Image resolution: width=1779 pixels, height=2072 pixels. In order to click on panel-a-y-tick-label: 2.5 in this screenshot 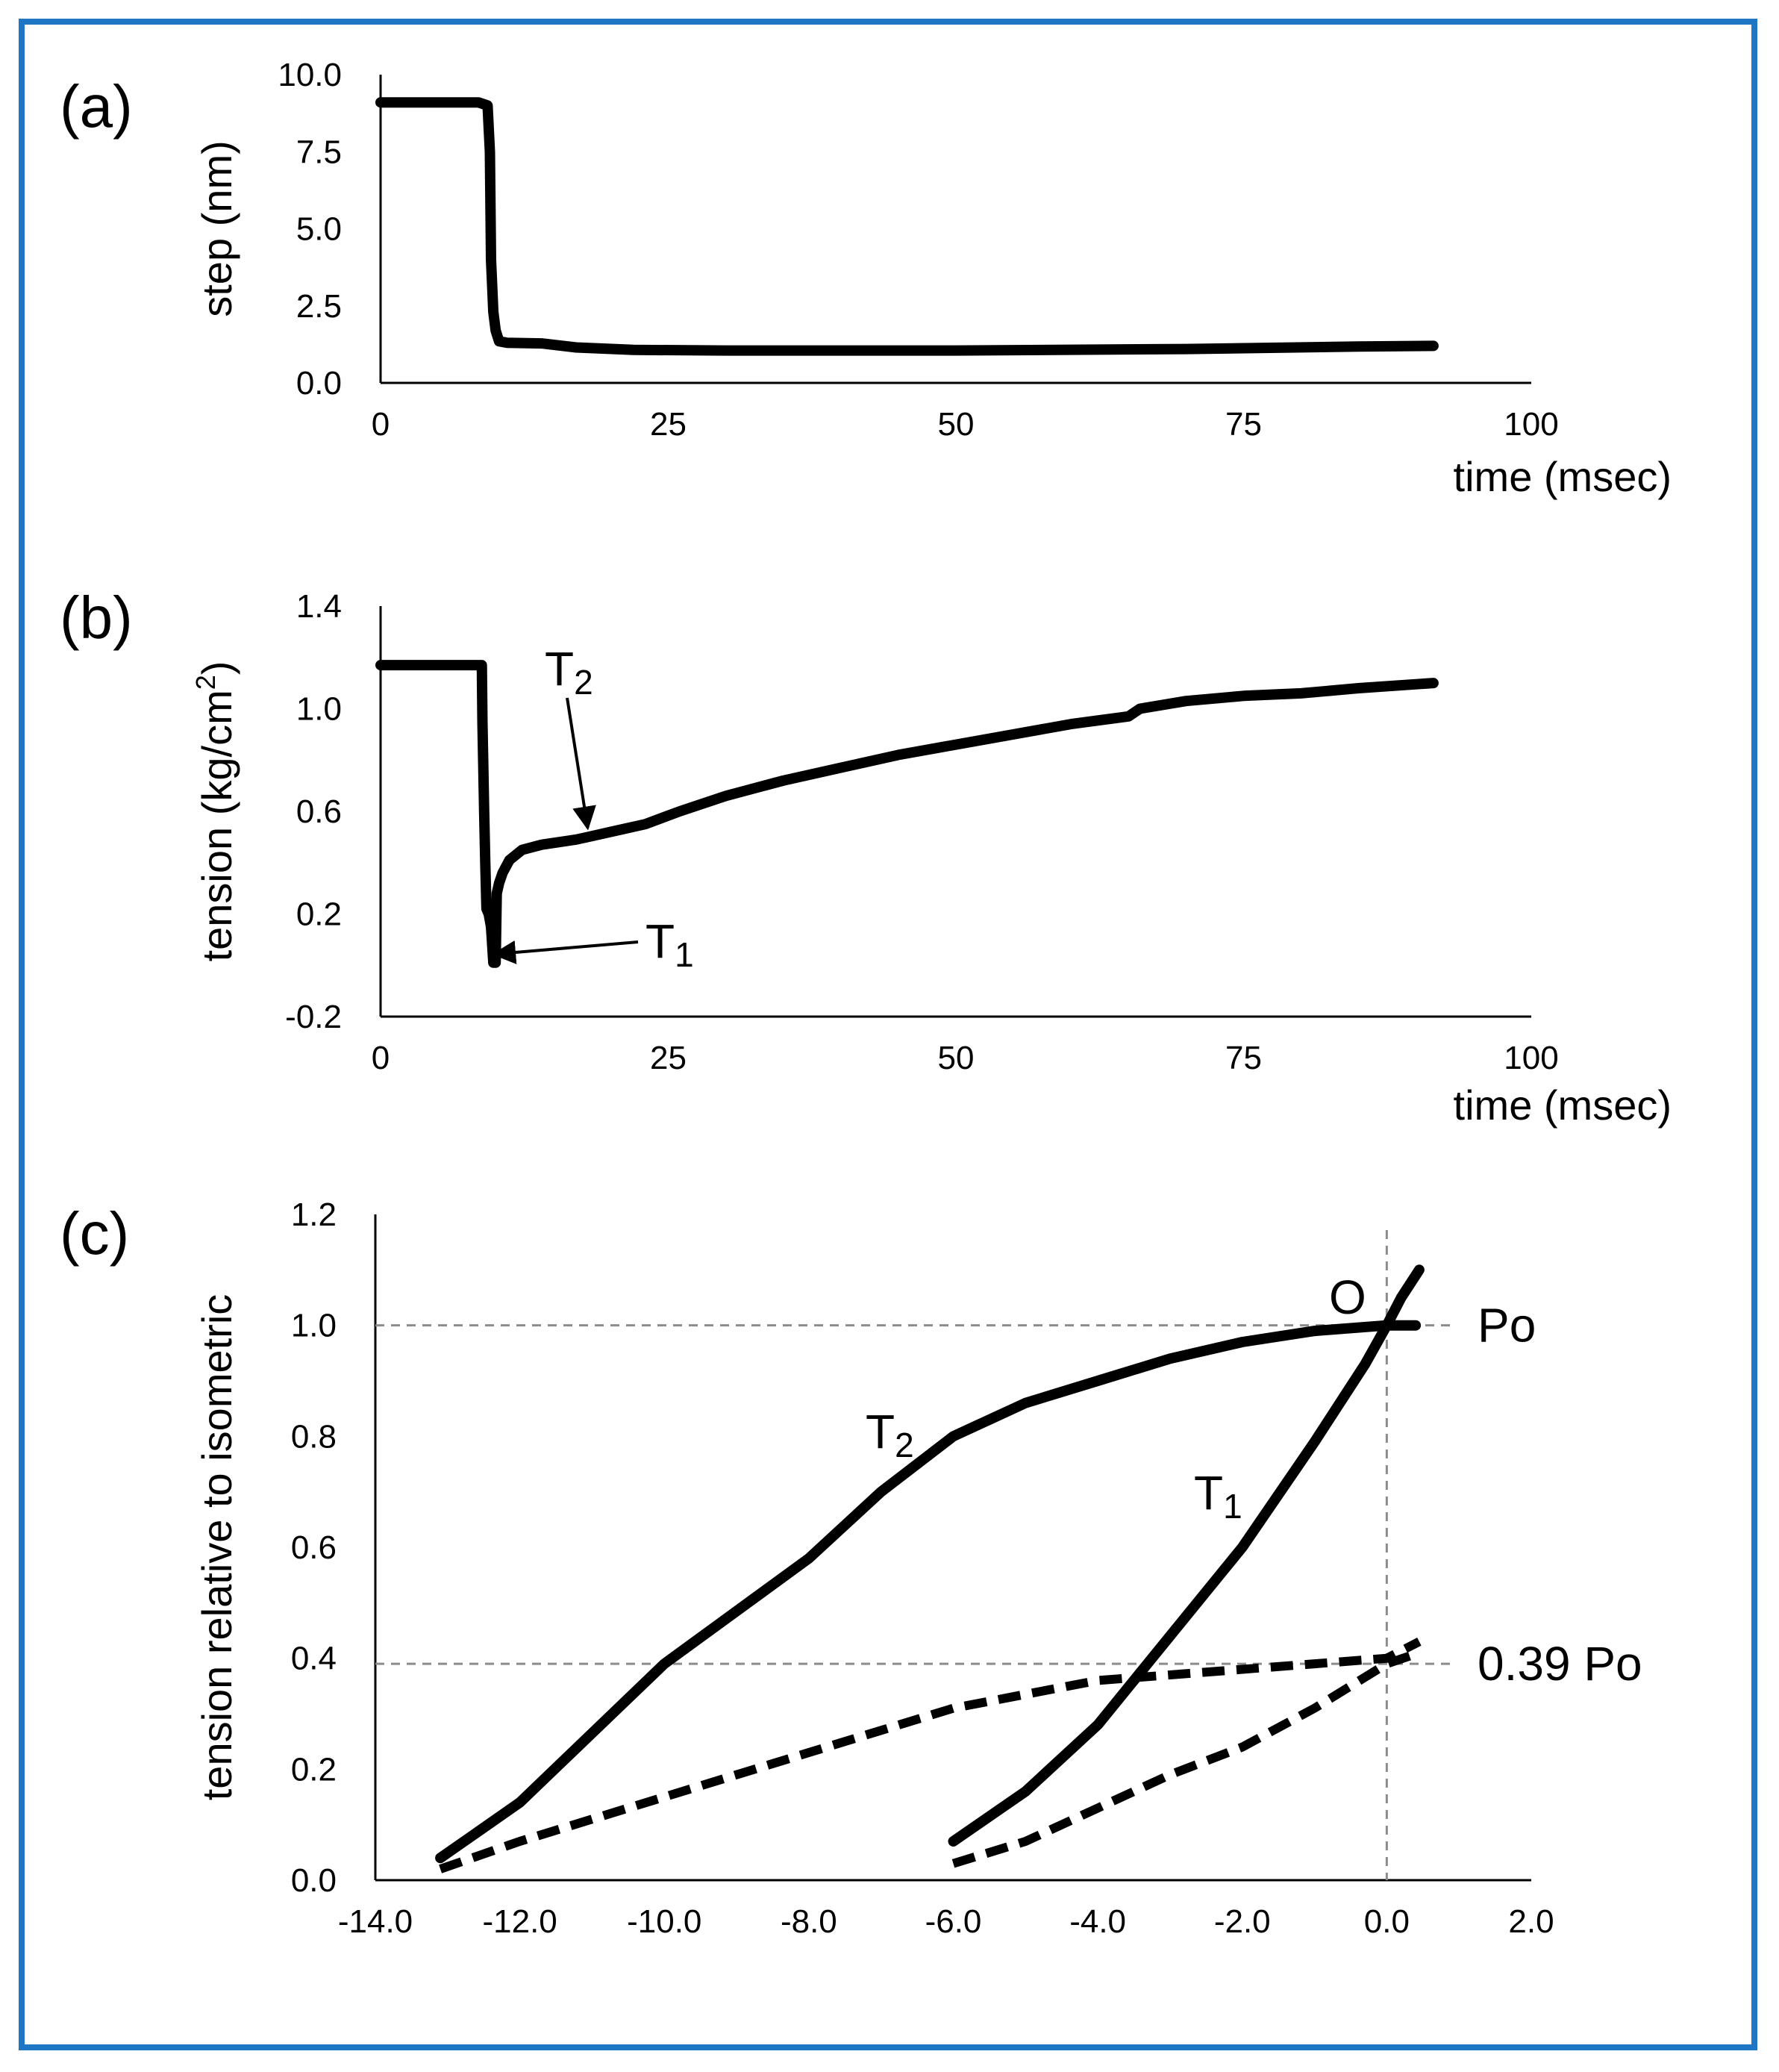, I will do `click(319, 306)`.